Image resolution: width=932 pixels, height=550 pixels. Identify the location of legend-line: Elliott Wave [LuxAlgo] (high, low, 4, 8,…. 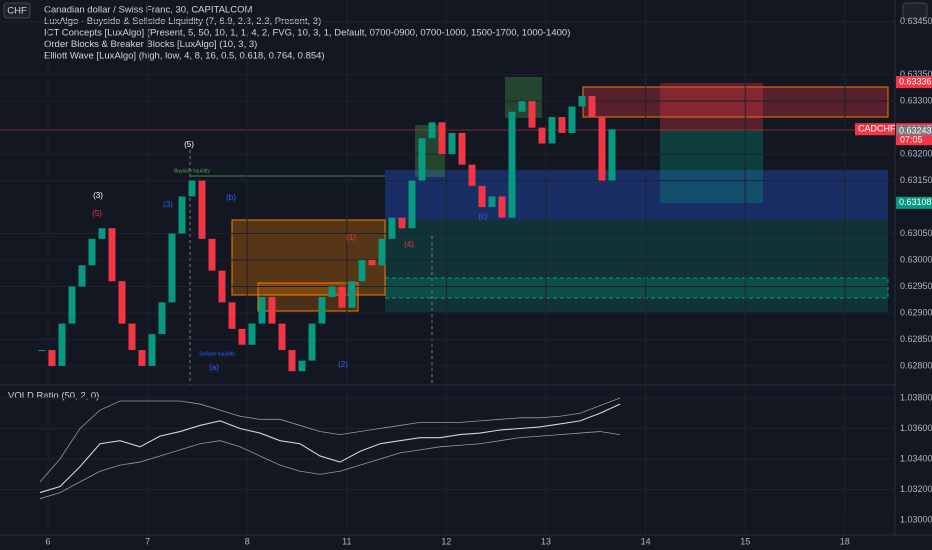
(184, 56).